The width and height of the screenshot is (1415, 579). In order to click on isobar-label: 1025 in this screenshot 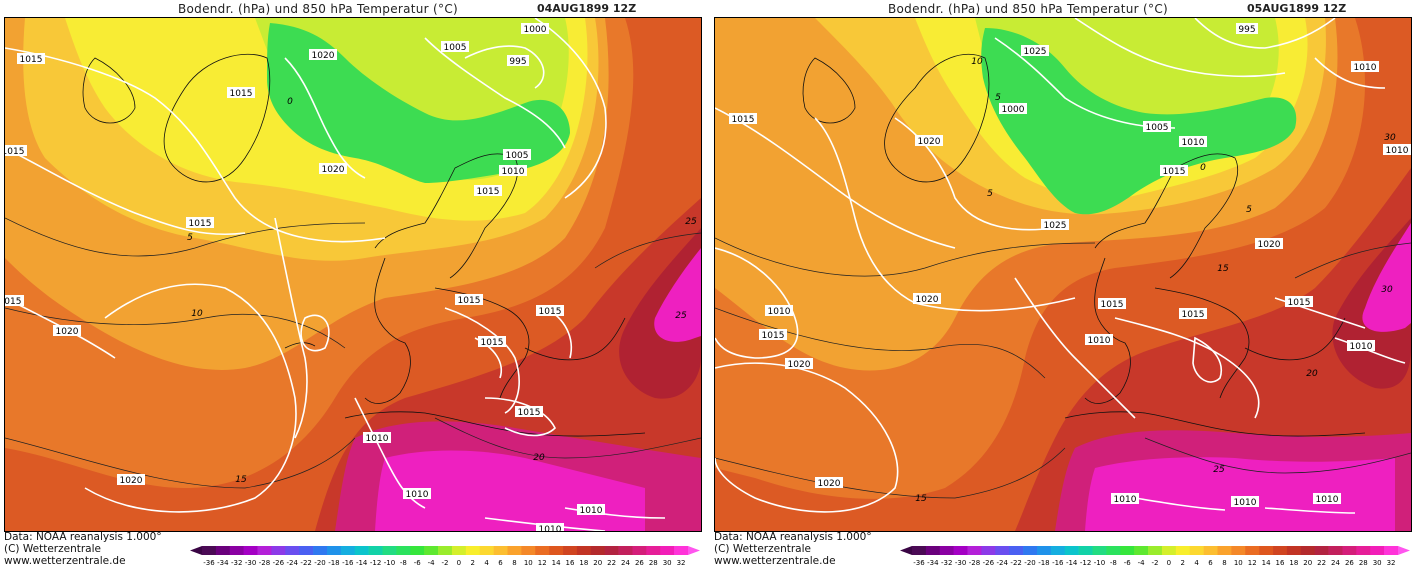, I will do `click(1035, 52)`.